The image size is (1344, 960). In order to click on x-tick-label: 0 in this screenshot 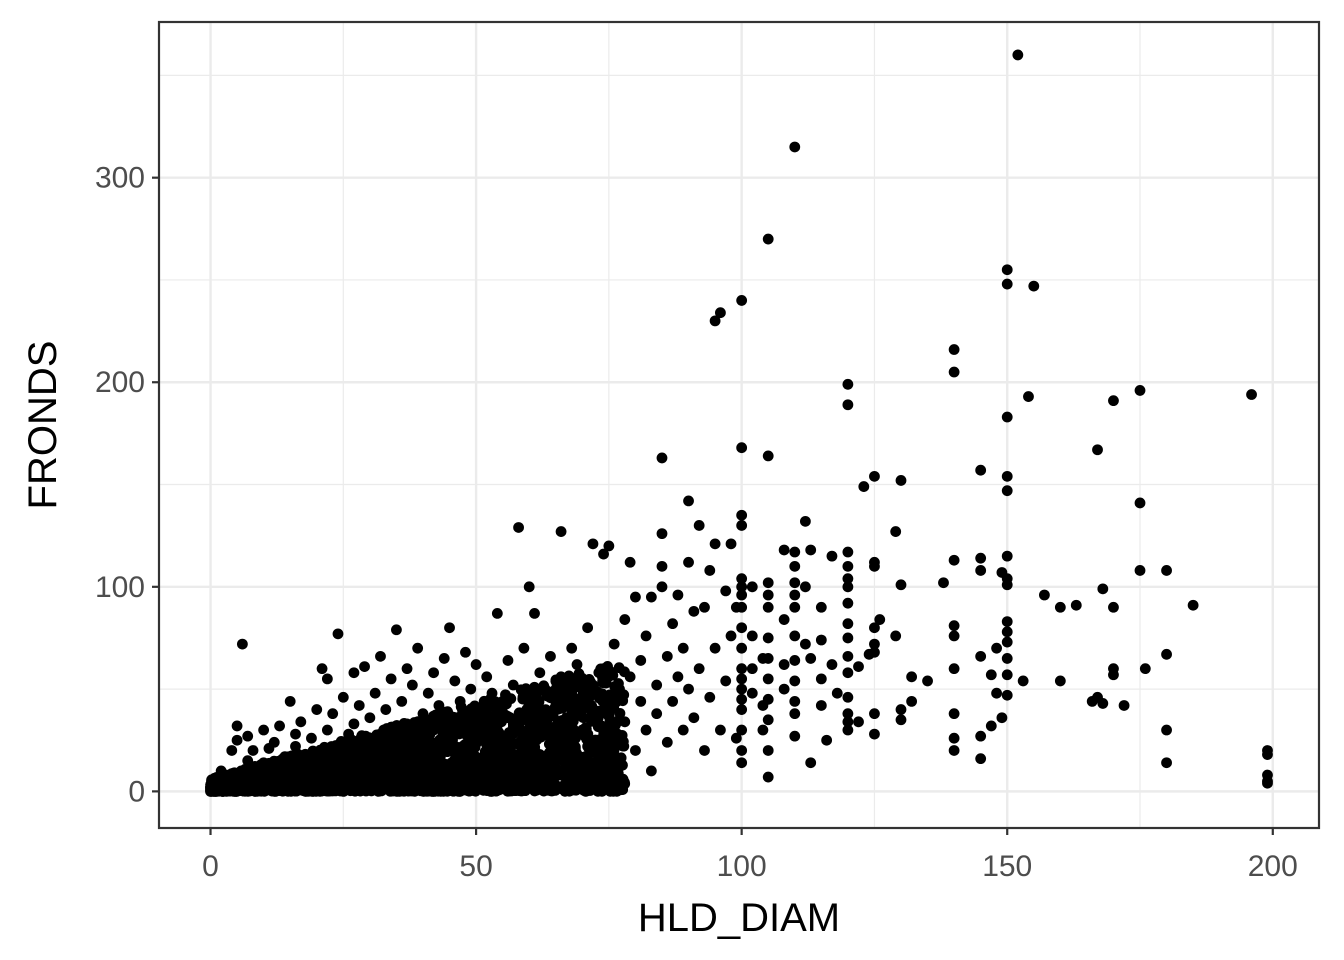, I will do `click(210, 866)`.